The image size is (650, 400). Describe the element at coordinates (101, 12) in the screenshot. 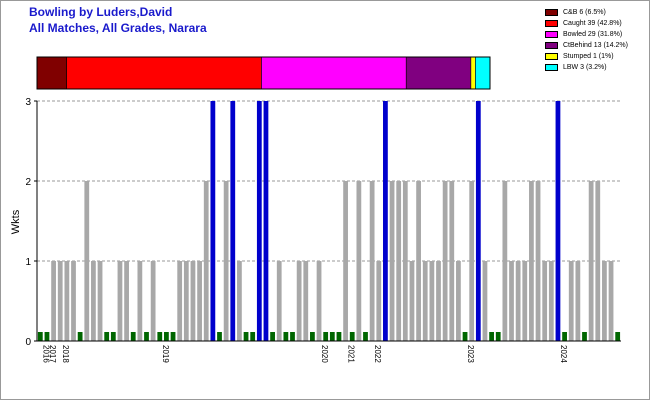

I see `chart-title: Bowling by Luders,David` at that location.